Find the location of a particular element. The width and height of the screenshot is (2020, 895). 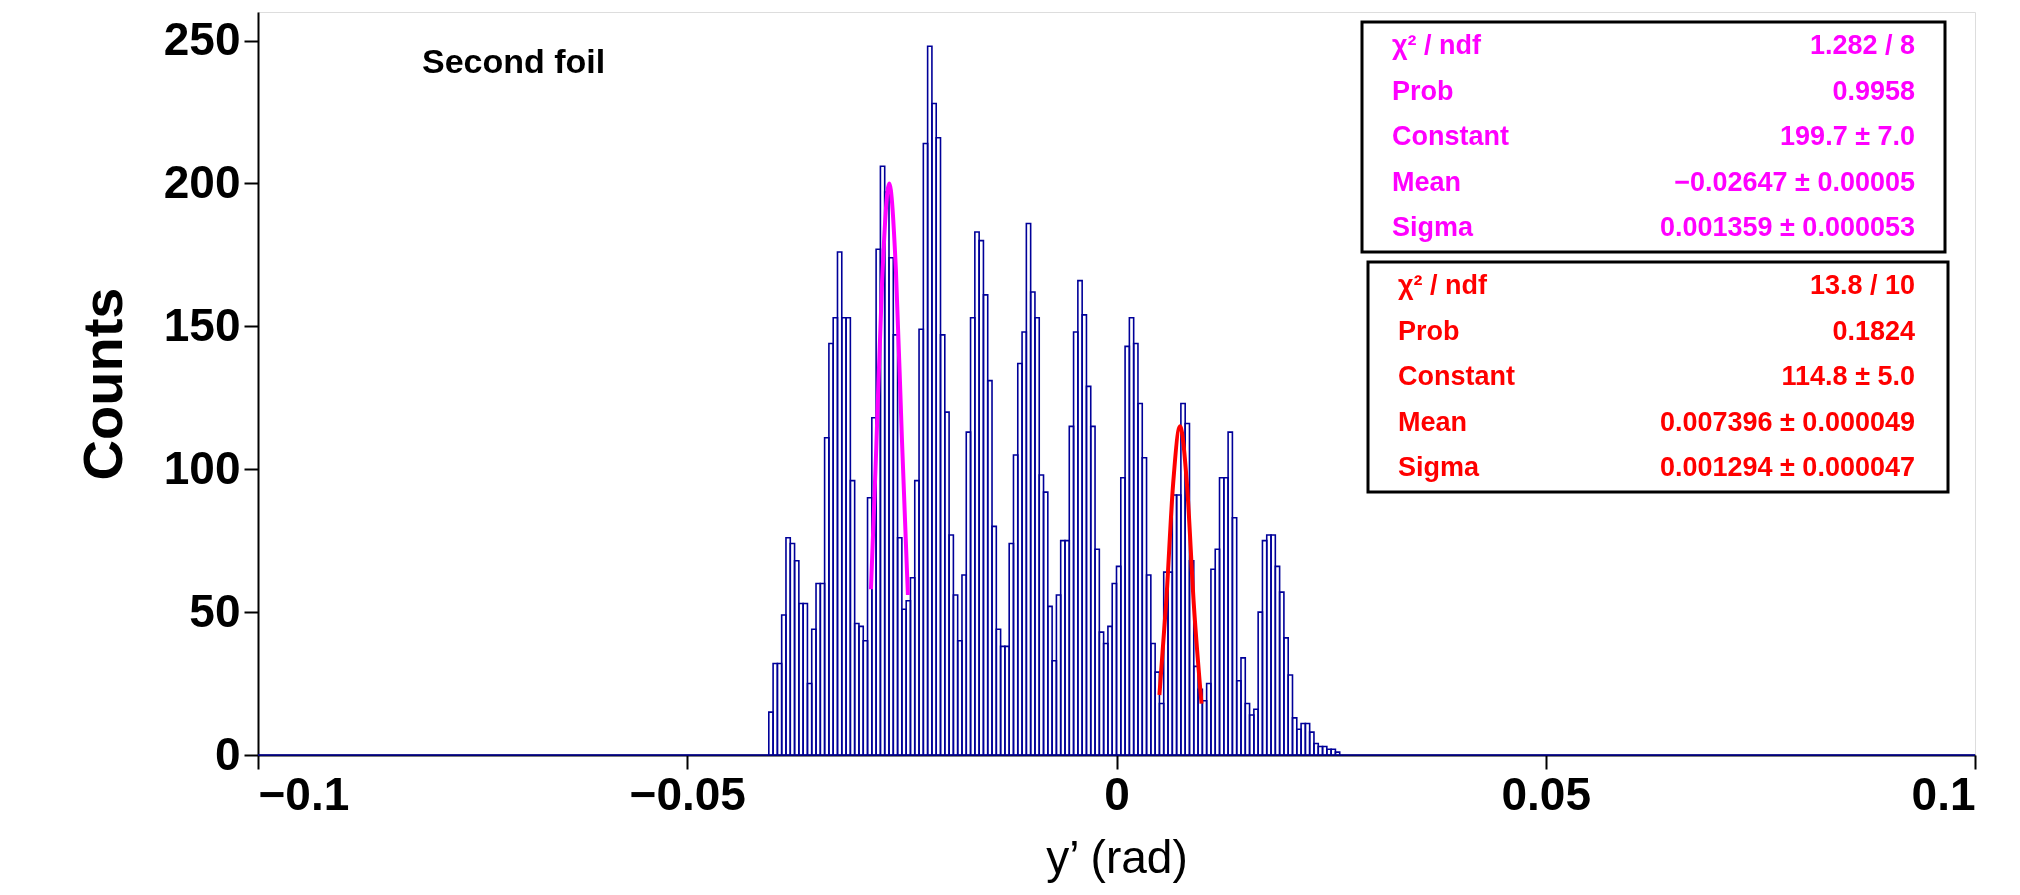

annotation: 1.282 / 8 is located at coordinates (1862, 45).